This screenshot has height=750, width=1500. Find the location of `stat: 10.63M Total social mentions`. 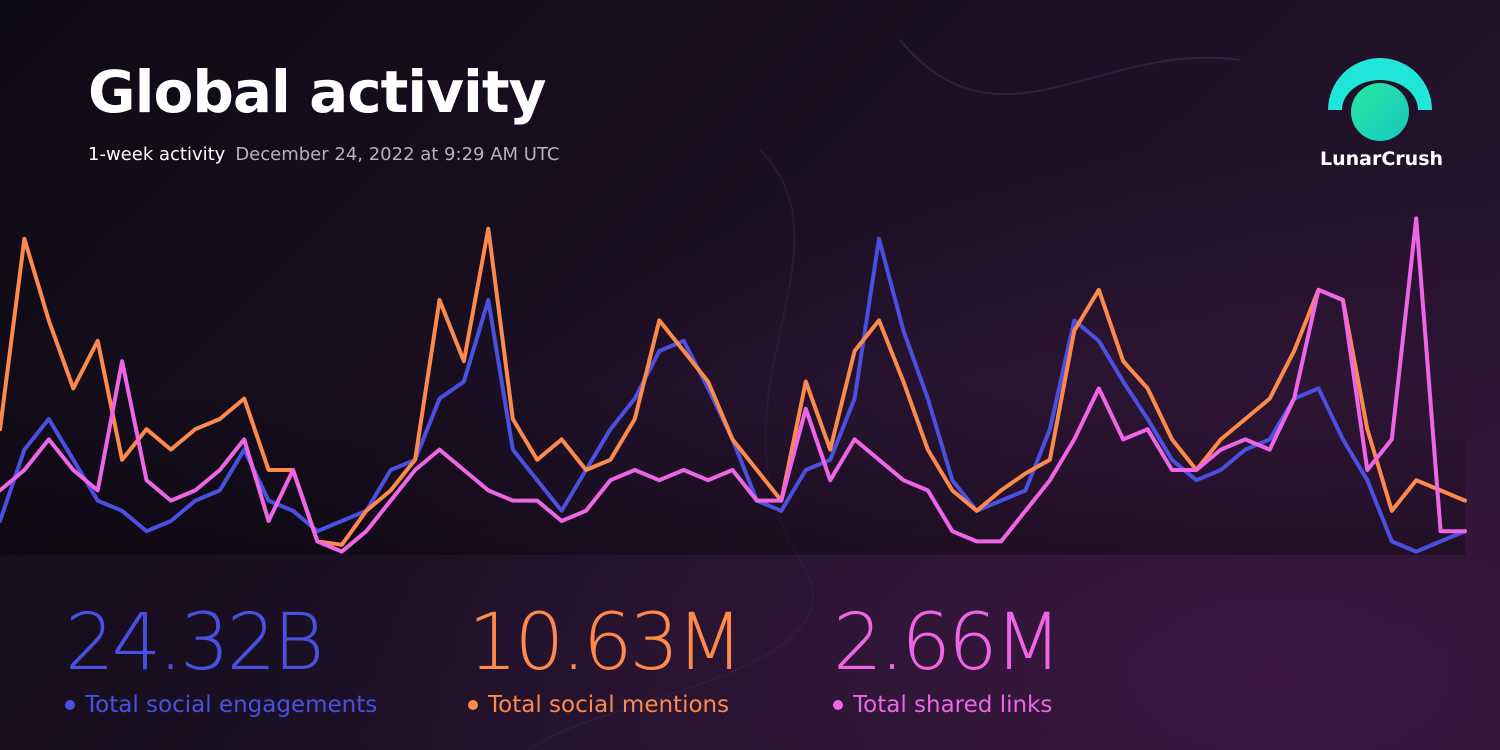

stat: 10.63M Total social mentions is located at coordinates (606, 658).